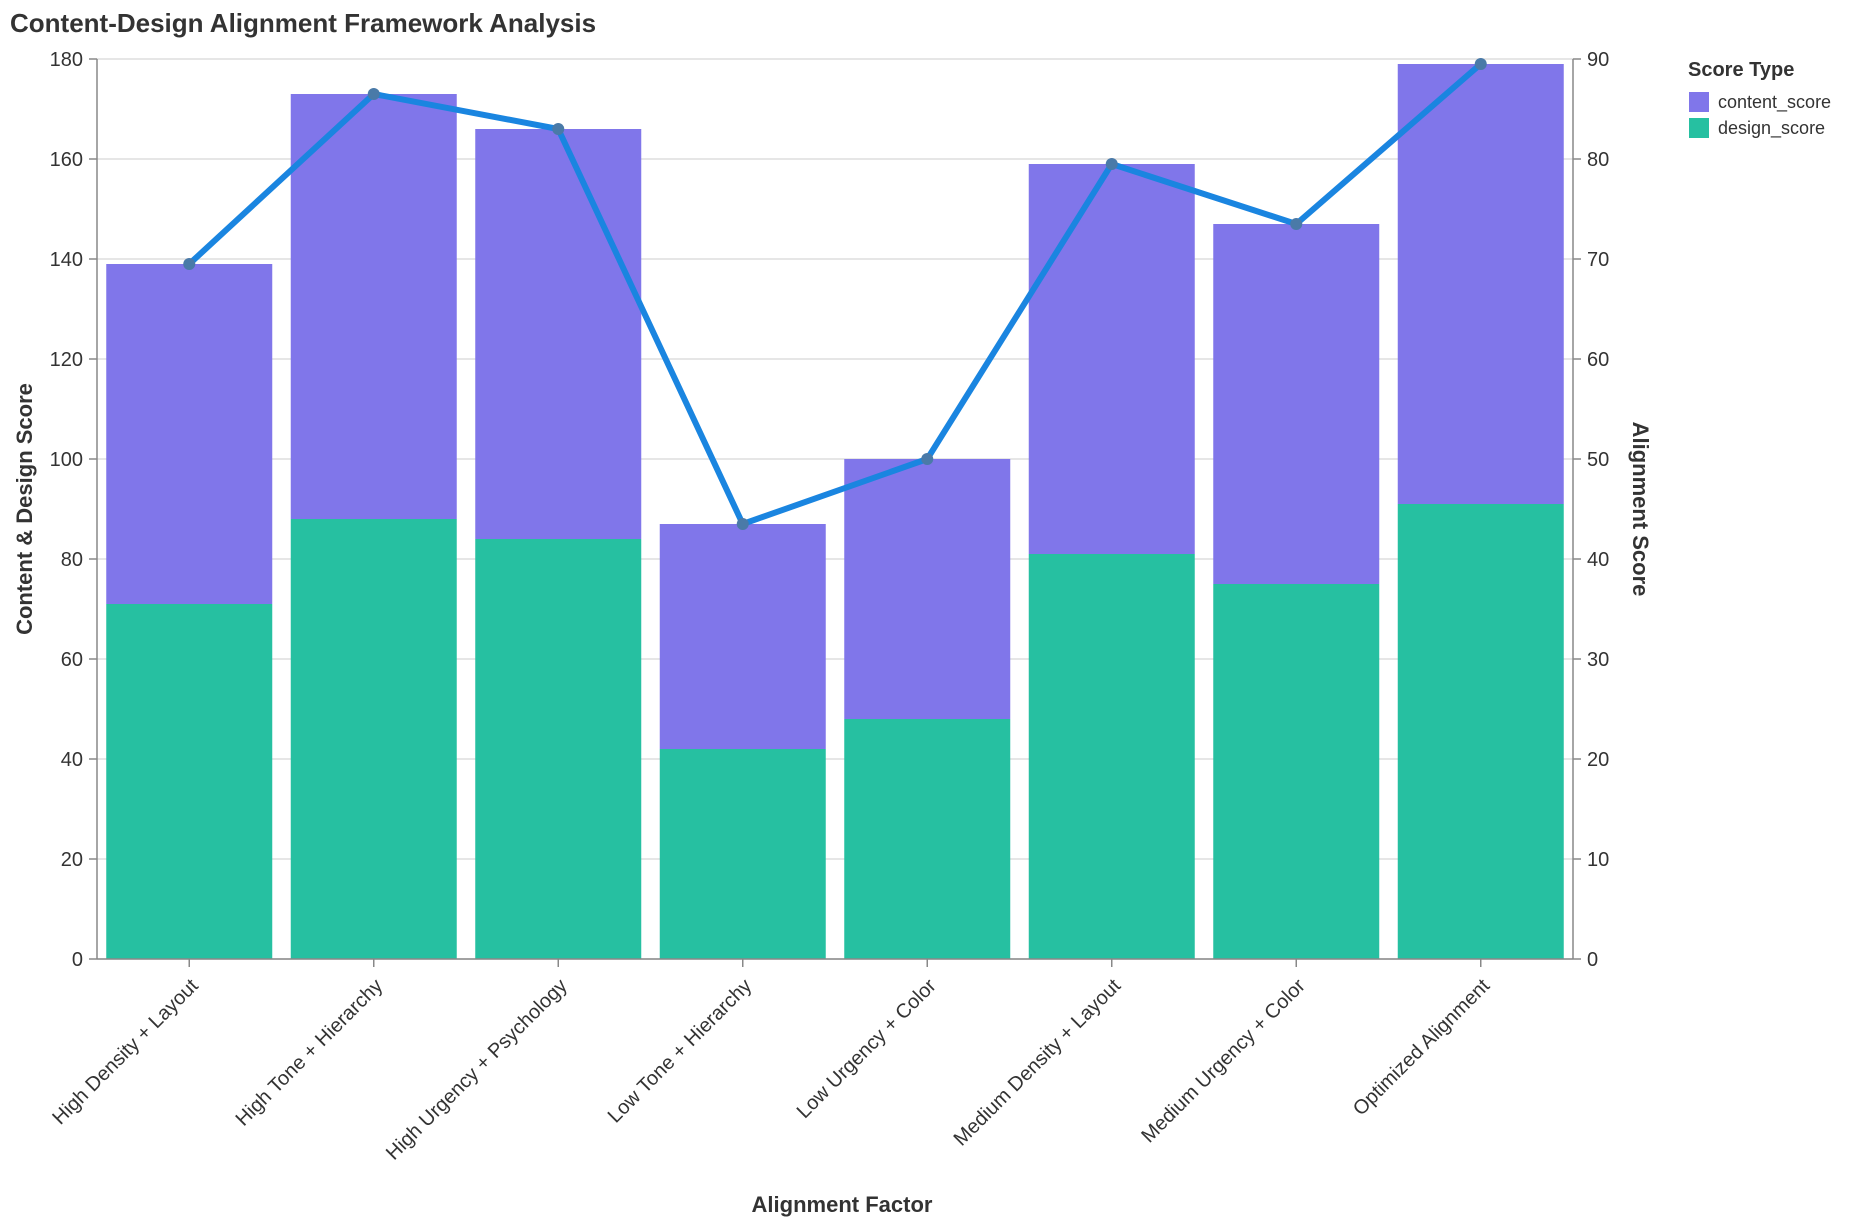 The image size is (1854, 1220). What do you see at coordinates (72, 560) in the screenshot?
I see `y-tick-label-4: 80` at bounding box center [72, 560].